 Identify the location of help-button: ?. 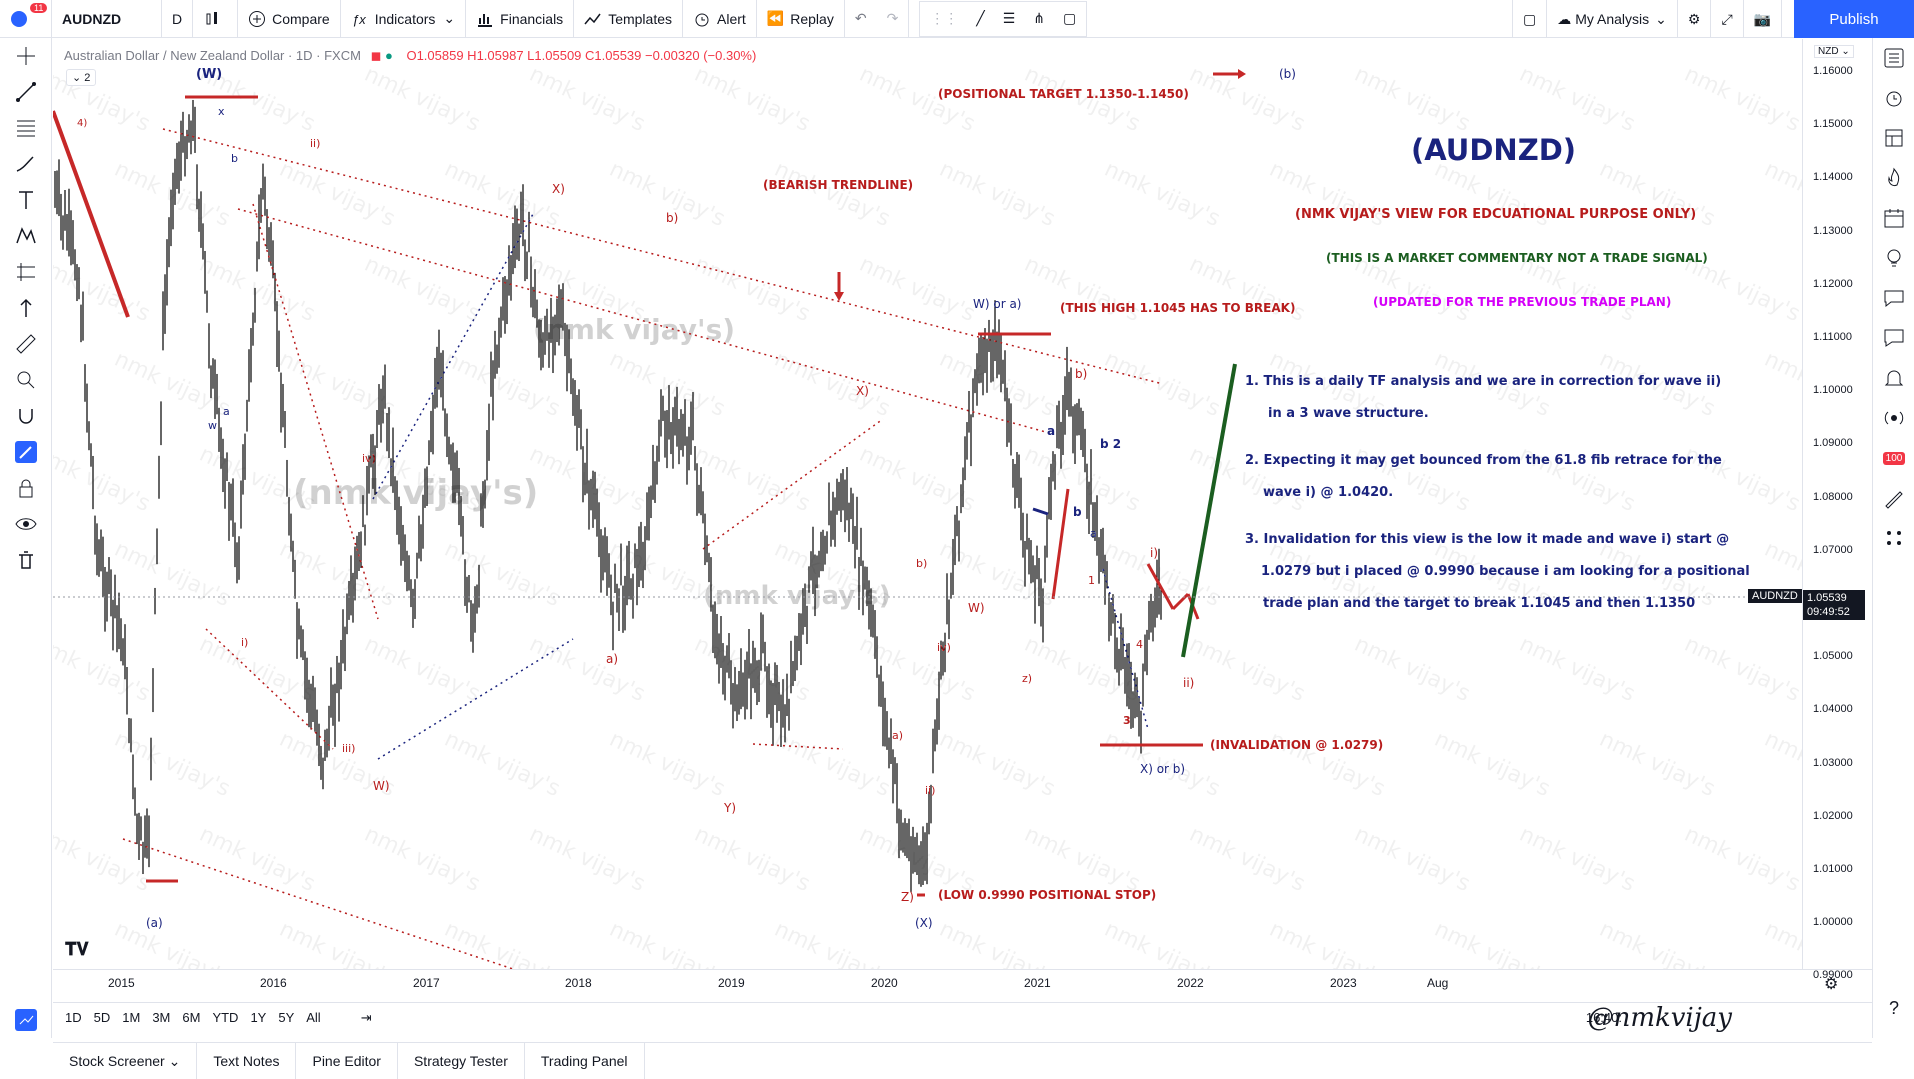
(1893, 1008).